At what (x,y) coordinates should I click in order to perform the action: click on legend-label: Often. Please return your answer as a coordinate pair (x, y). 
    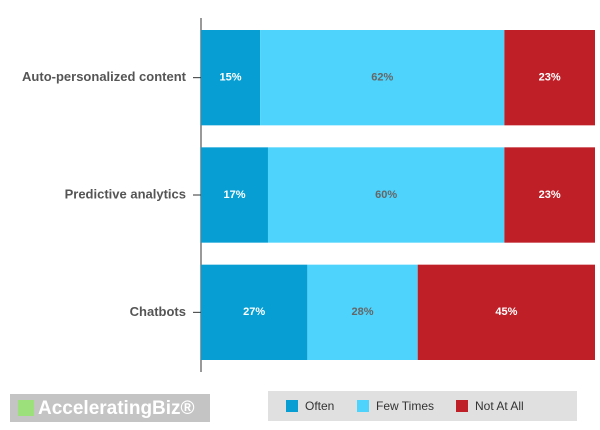
    Looking at the image, I should click on (319, 406).